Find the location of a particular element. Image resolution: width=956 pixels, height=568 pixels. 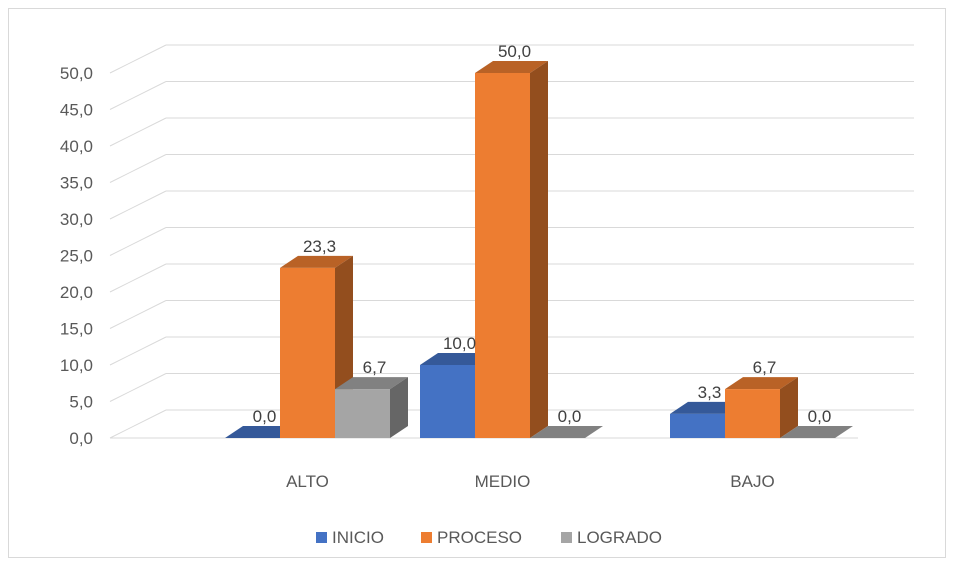

legend-swatch-logrado is located at coordinates (566, 537).